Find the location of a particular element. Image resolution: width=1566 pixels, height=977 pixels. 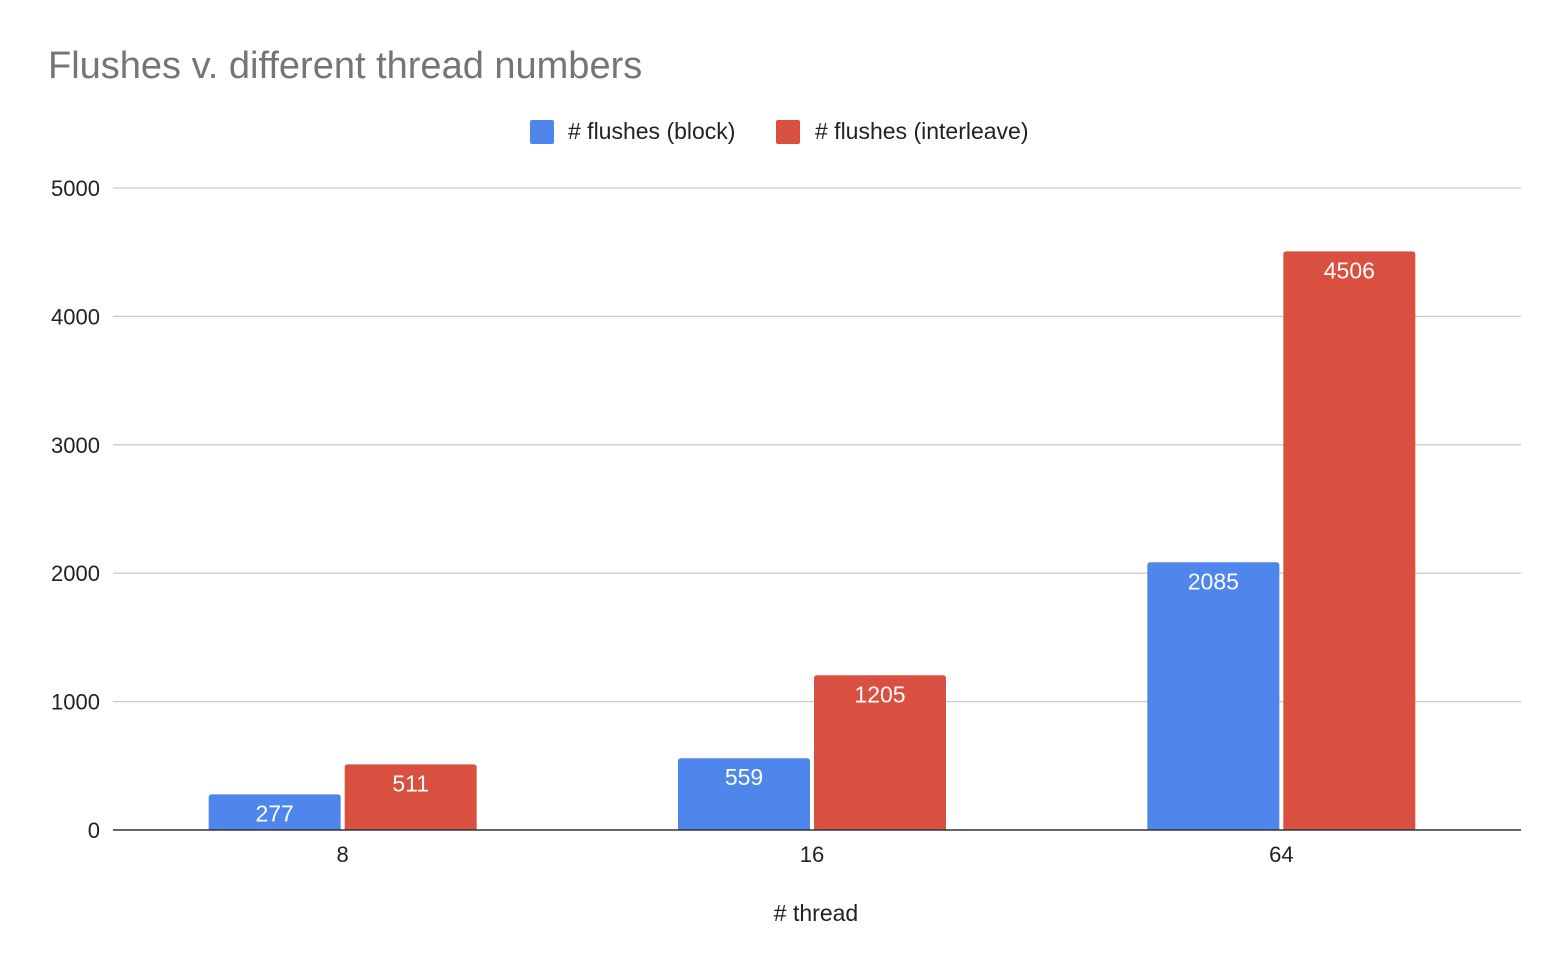

data-label: 559 is located at coordinates (744, 777).